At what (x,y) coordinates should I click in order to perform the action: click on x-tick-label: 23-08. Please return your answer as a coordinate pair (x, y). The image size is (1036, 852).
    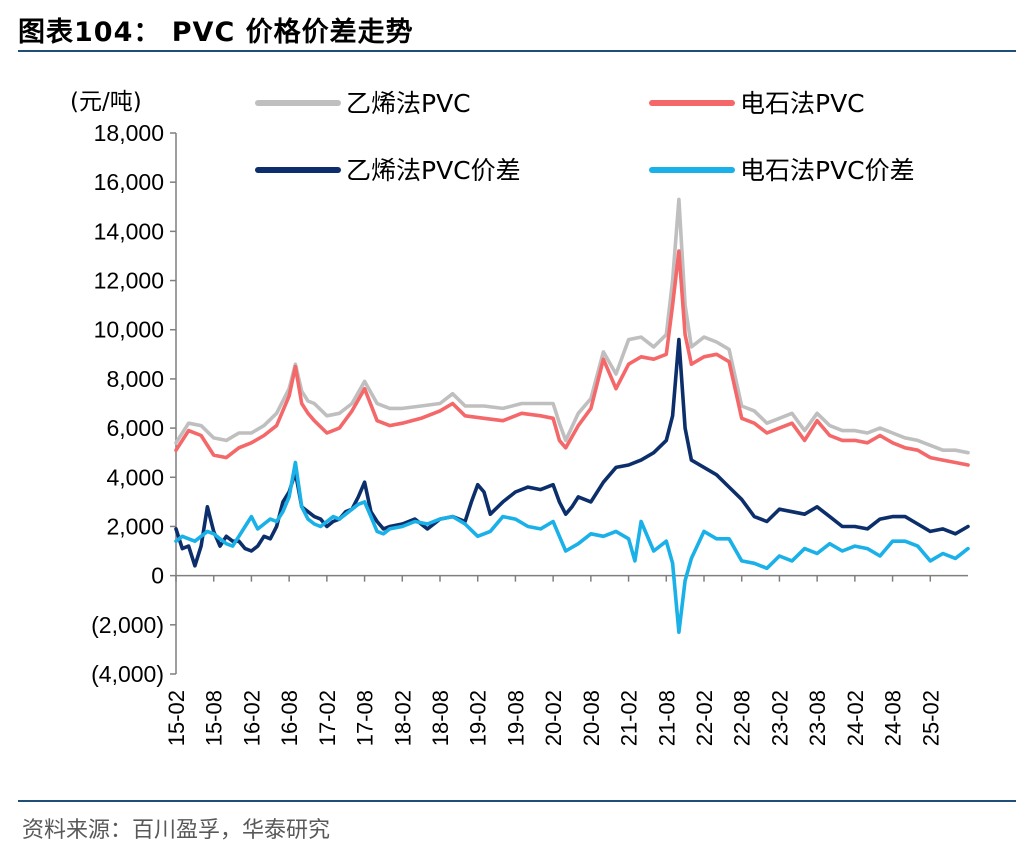
    Looking at the image, I should click on (817, 718).